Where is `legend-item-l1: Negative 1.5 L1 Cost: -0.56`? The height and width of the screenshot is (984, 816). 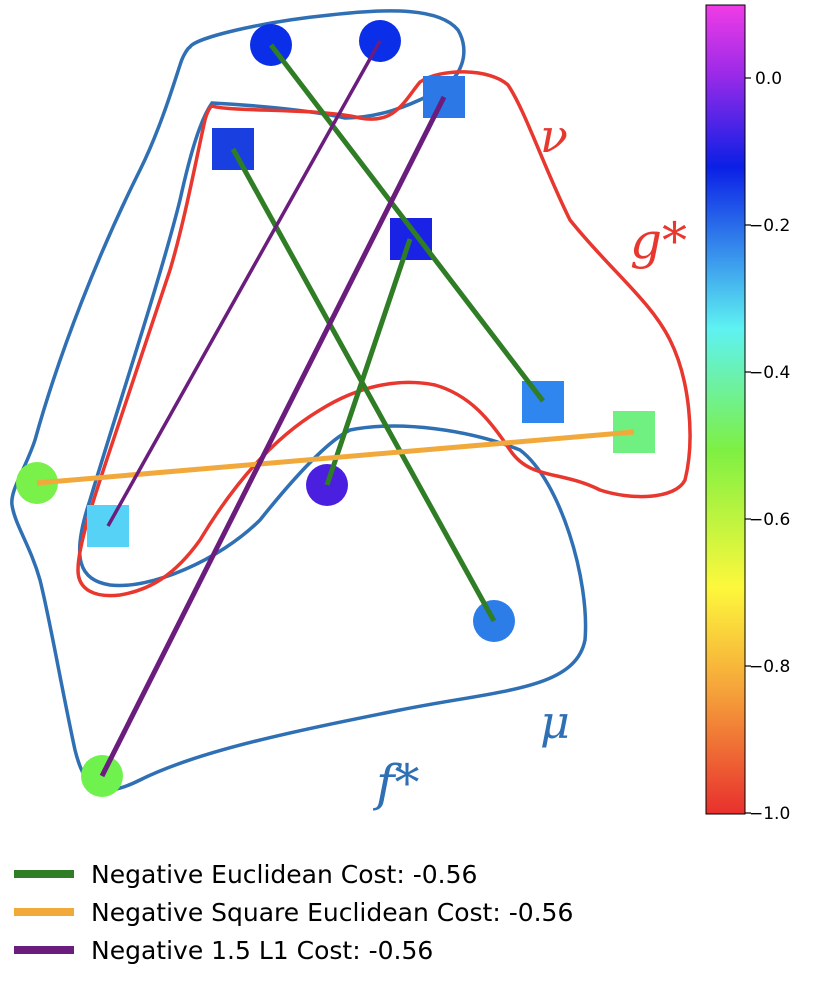 legend-item-l1: Negative 1.5 L1 Cost: -0.56 is located at coordinates (223, 950).